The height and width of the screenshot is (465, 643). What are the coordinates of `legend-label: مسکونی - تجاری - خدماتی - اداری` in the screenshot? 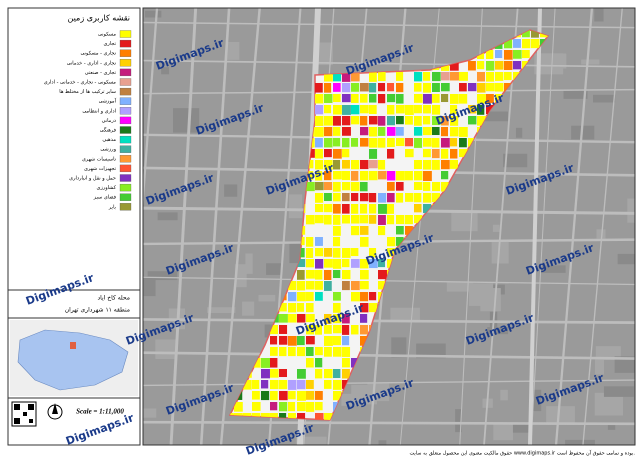 It's located at (80, 83).